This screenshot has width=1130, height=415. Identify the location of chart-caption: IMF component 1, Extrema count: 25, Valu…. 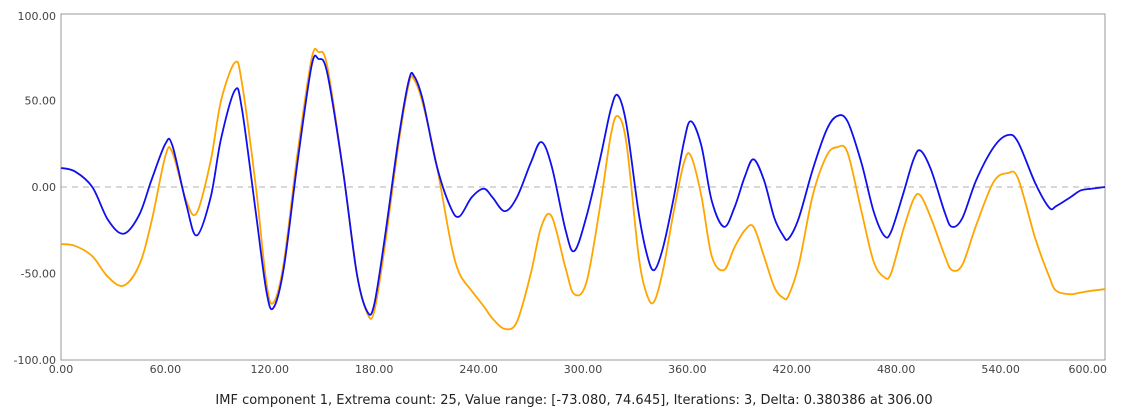
(573, 400).